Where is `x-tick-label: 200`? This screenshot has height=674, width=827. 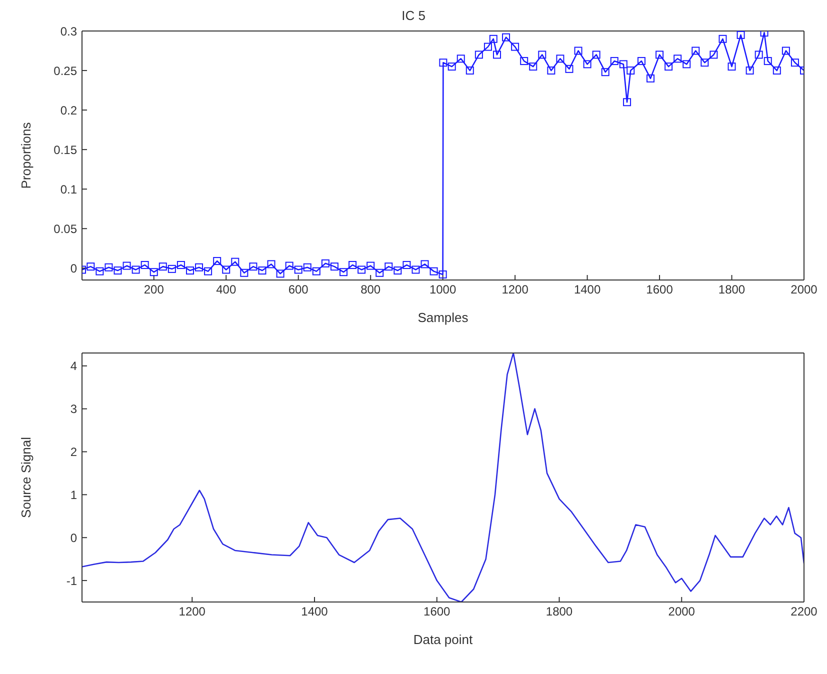
x-tick-label: 200 is located at coordinates (154, 289).